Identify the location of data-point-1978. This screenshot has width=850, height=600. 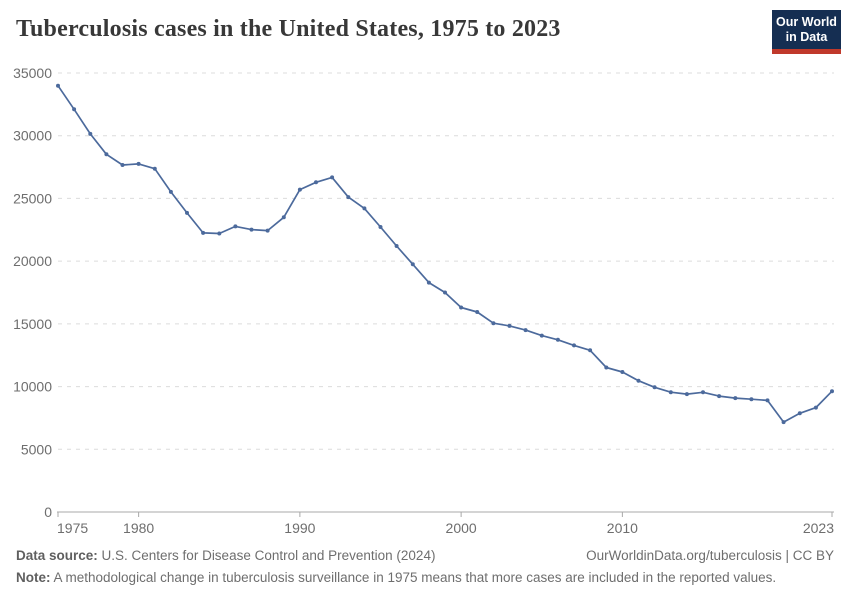
(106, 154).